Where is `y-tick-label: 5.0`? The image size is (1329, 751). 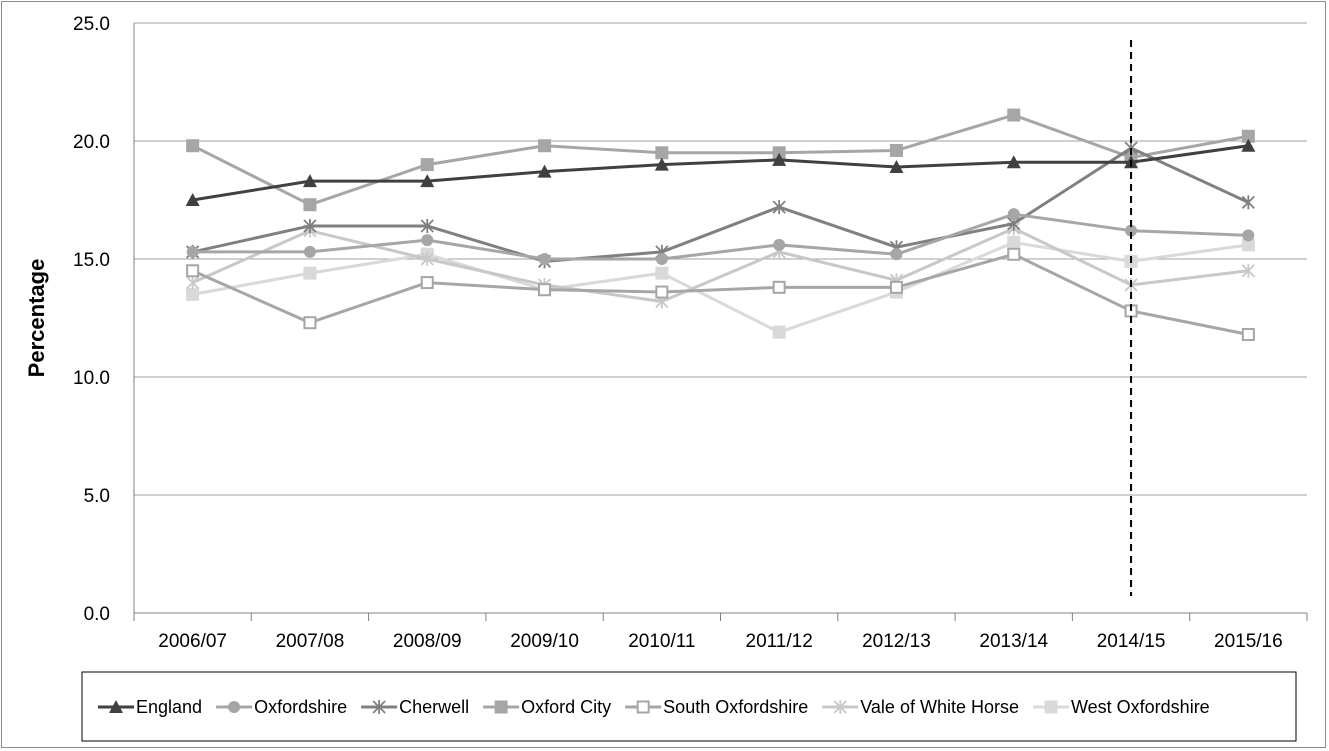
y-tick-label: 5.0 is located at coordinates (97, 496).